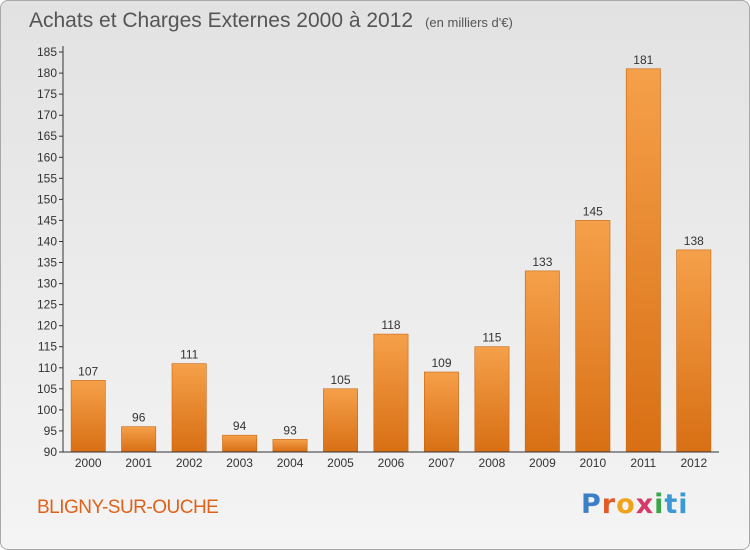 Image resolution: width=750 pixels, height=550 pixels. I want to click on x-tick-label: 2003, so click(239, 463).